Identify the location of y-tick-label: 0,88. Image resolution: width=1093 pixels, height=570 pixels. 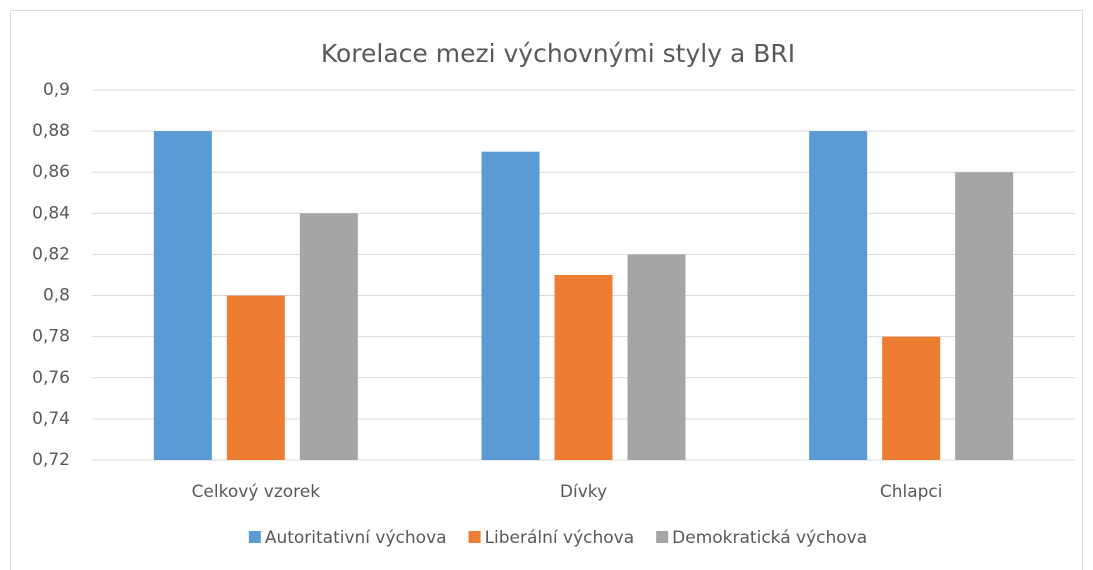
(51, 131).